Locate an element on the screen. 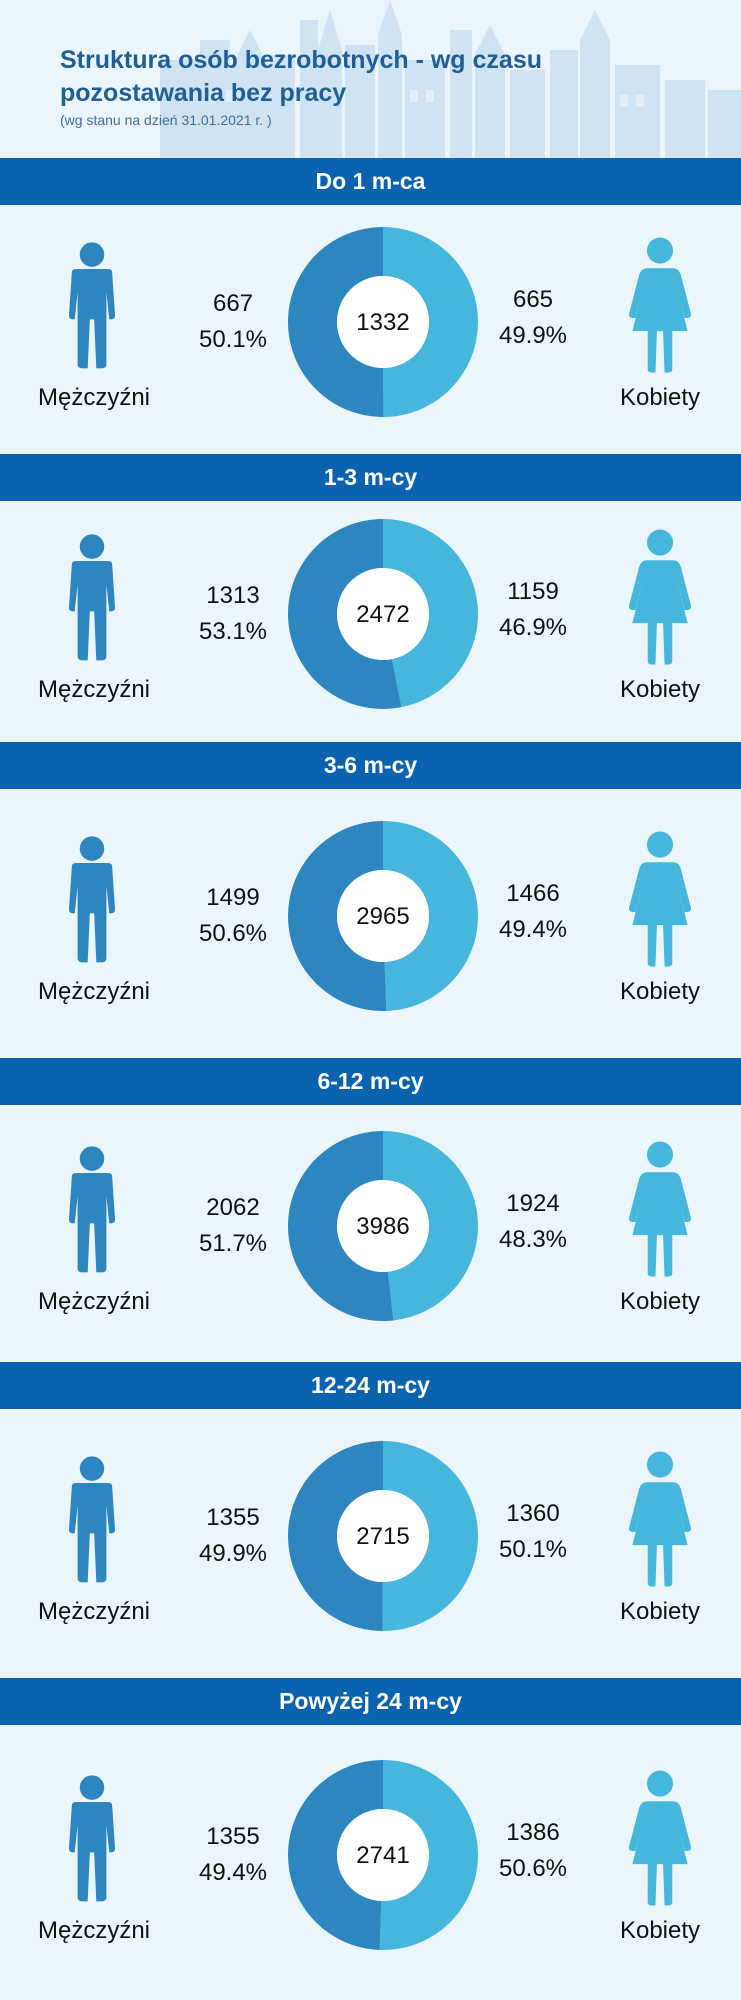 The image size is (741, 2000). section-title: 1-3 m-cy is located at coordinates (370, 477).